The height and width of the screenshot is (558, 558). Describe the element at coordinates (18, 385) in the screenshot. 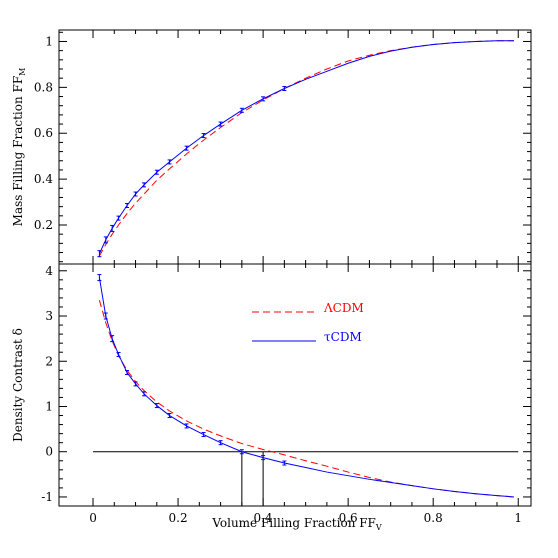

I see `bottom-y-axis-label: Density Contrast δ` at that location.